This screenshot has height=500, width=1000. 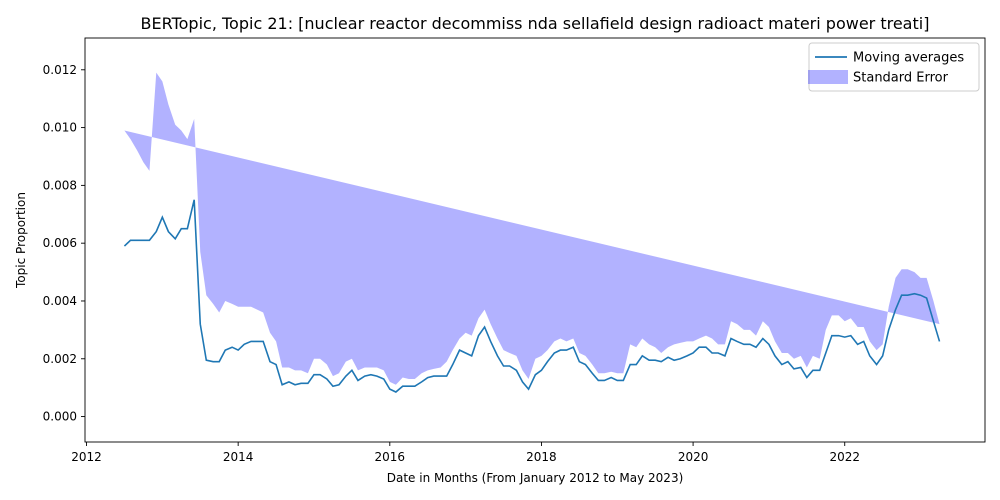 I want to click on legend-swatch-standard-error, so click(x=828, y=77).